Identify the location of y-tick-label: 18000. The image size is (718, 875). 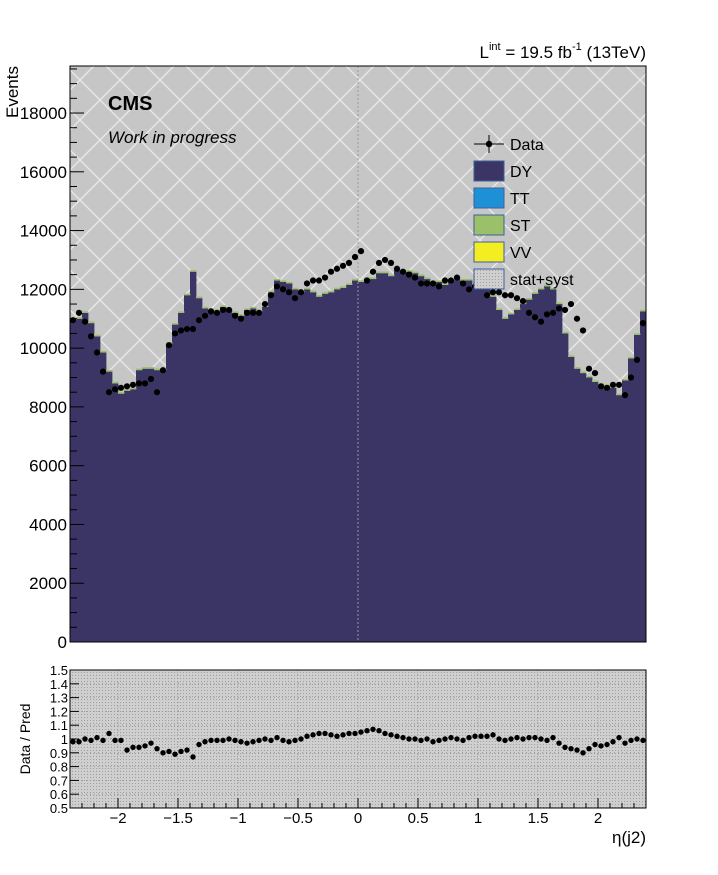
(43, 113).